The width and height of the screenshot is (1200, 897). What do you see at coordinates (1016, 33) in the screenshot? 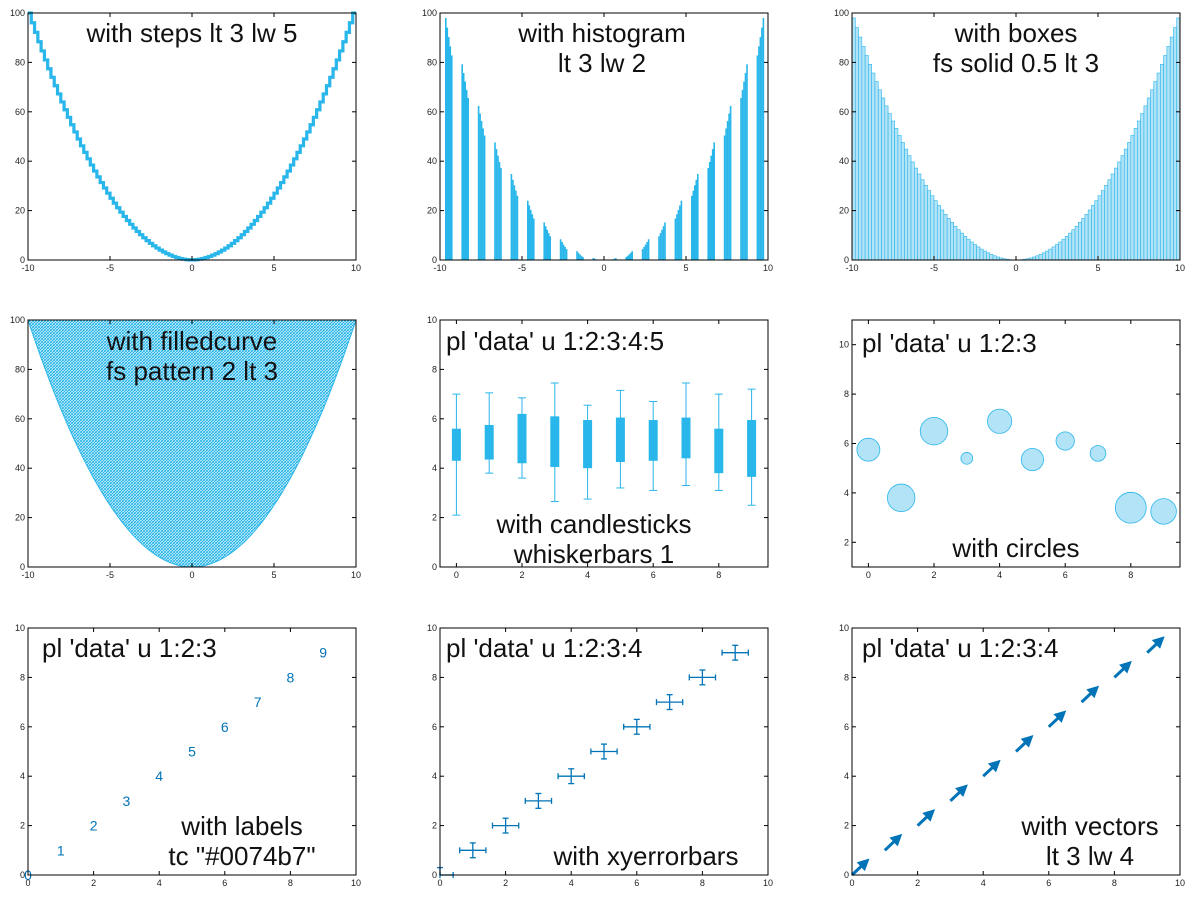
I see `plot-annotation: with boxes` at bounding box center [1016, 33].